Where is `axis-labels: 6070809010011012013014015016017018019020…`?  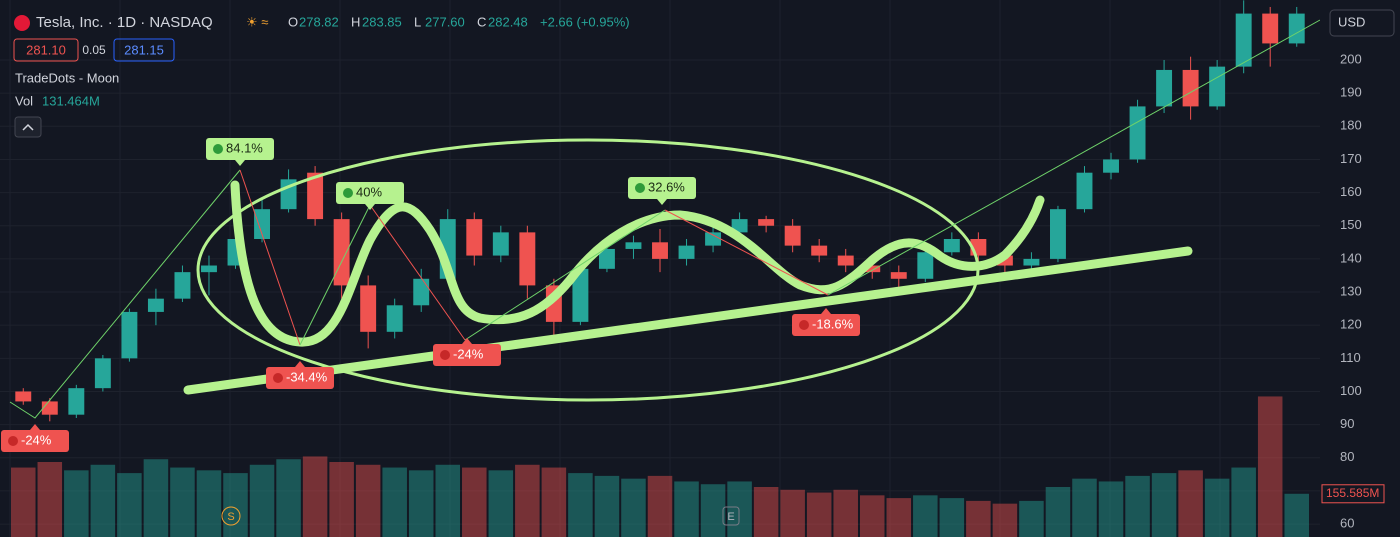 axis-labels: 6070809010011012013014015016017018019020… is located at coordinates (1353, 291).